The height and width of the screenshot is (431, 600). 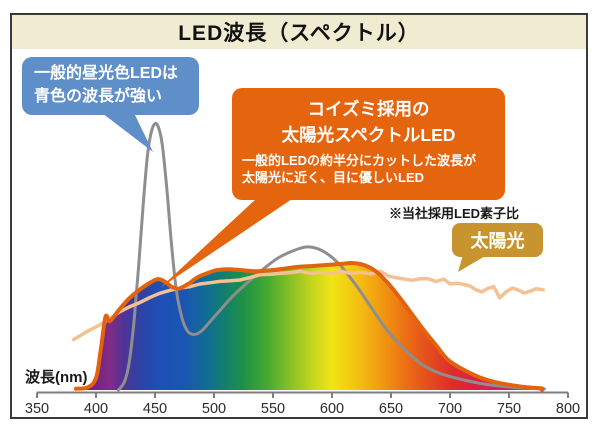 I want to click on generic-led-callout-tail, so click(x=127, y=132).